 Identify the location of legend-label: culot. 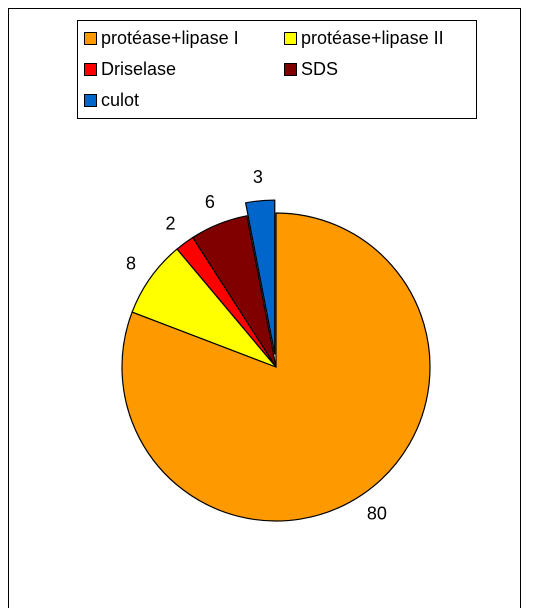
(120, 99).